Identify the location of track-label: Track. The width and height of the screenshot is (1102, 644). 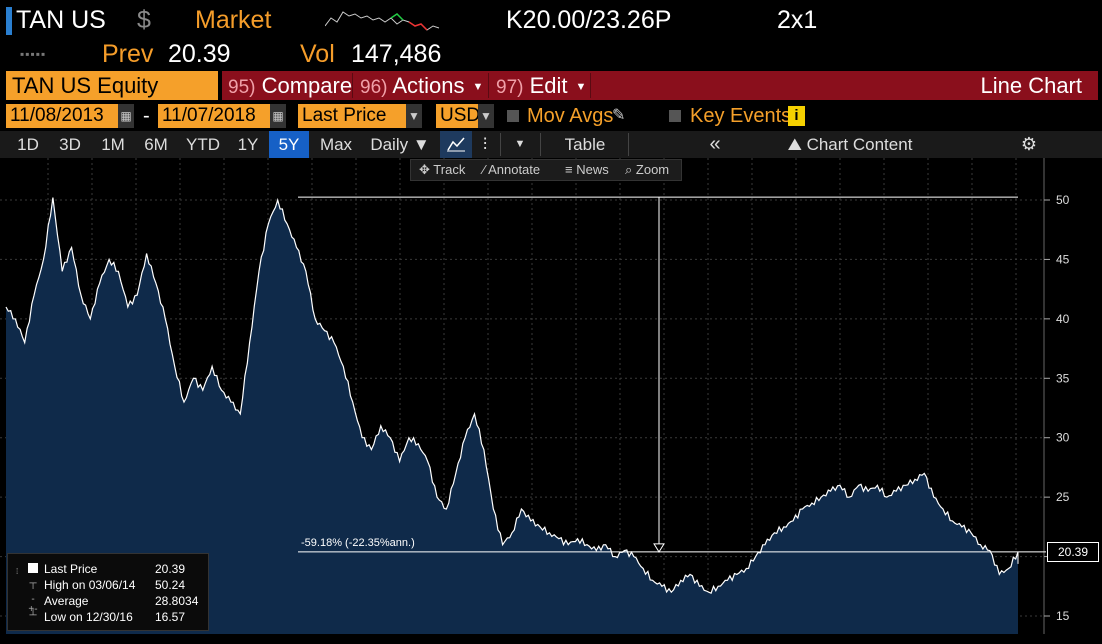
(449, 169).